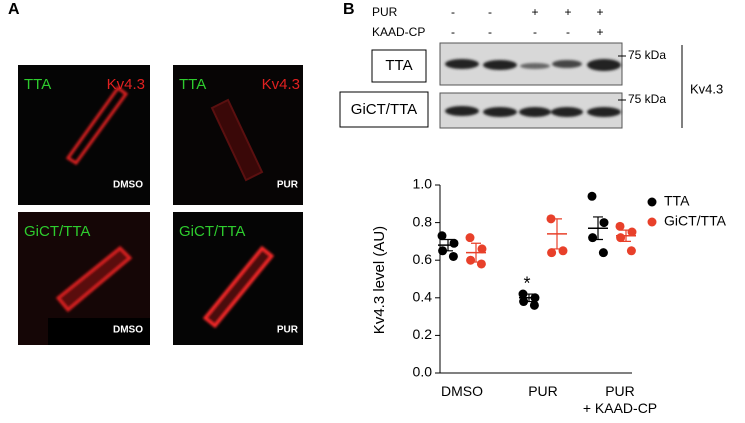  Describe the element at coordinates (695, 221) in the screenshot. I see `legend-label: GiCT/TTA` at that location.